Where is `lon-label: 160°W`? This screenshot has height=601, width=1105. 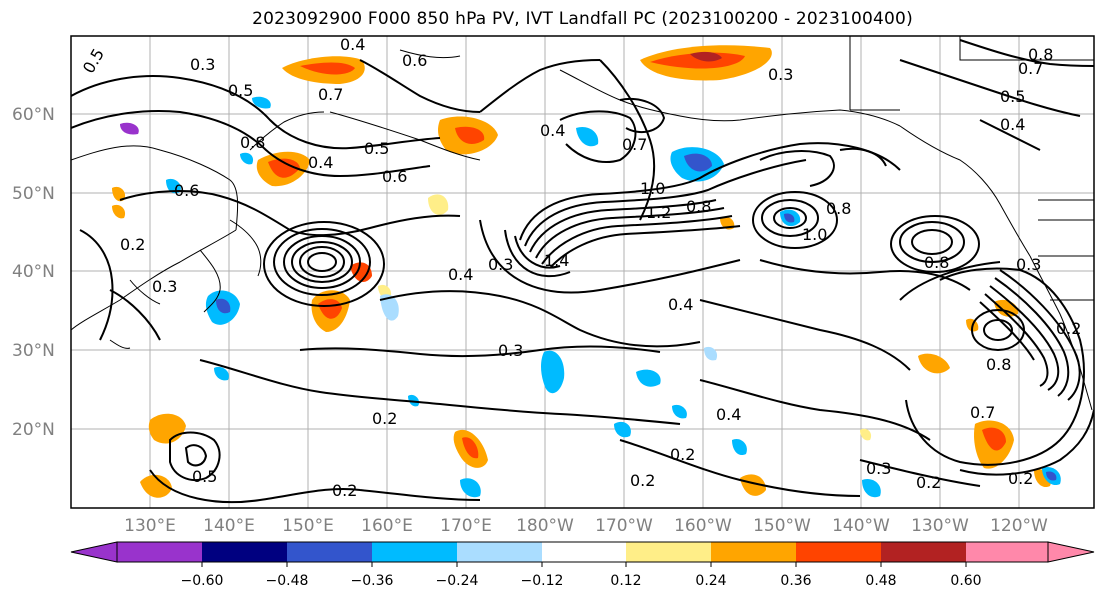 lon-label: 160°W is located at coordinates (703, 526).